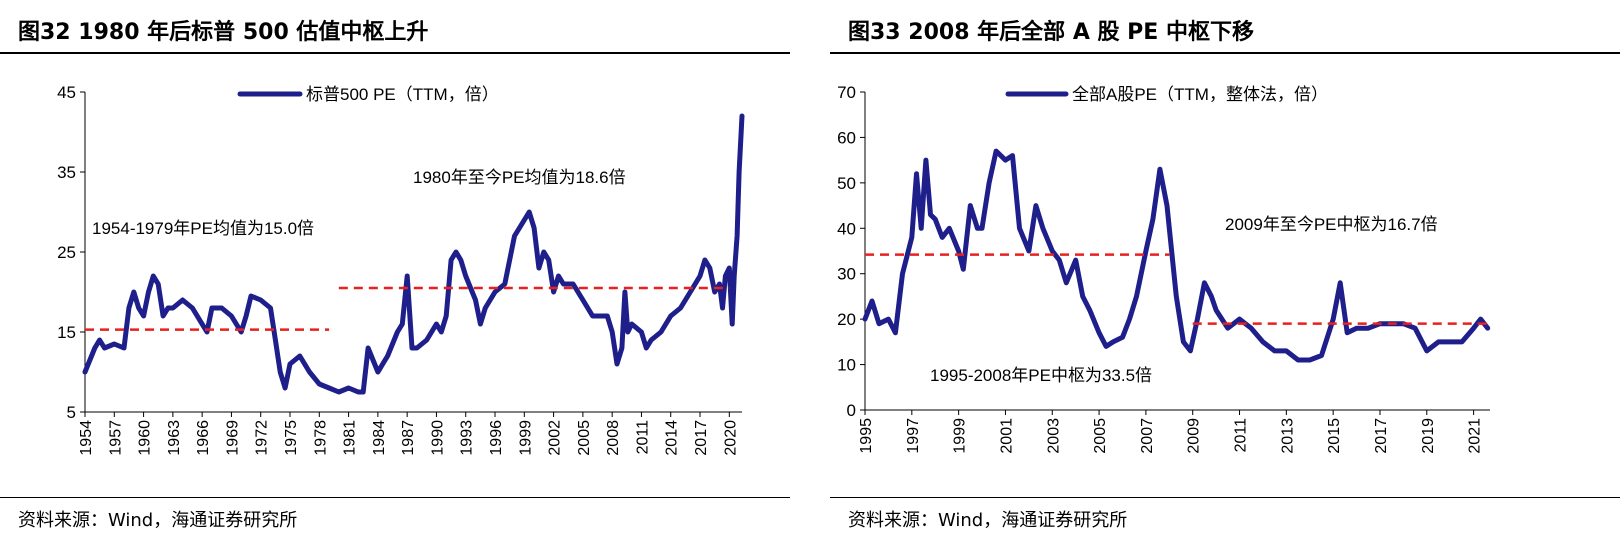  Describe the element at coordinates (71, 412) in the screenshot. I see `y-tick-label: 5` at that location.